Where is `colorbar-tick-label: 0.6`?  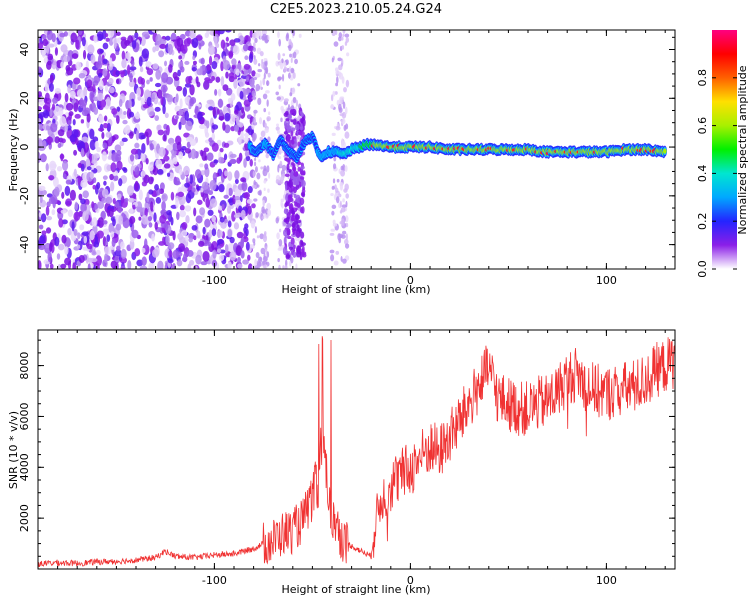
colorbar-tick-label: 0.6 is located at coordinates (702, 126).